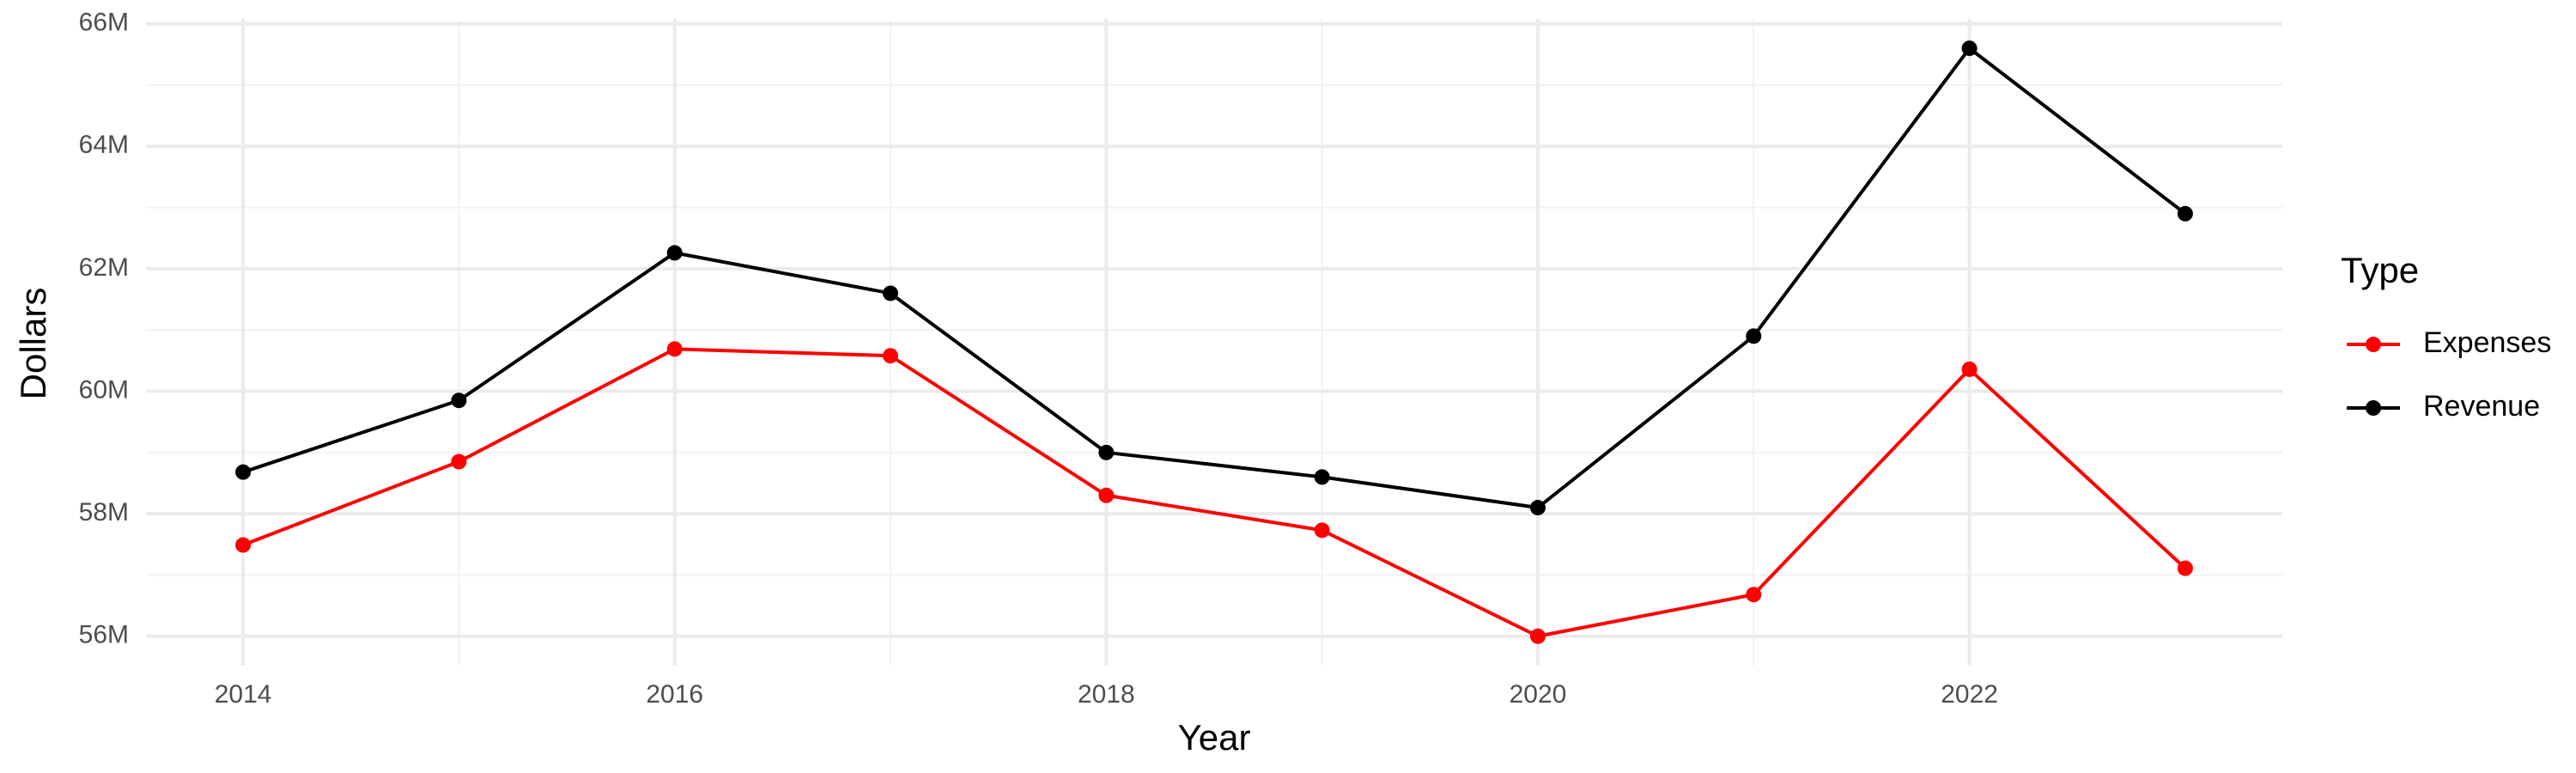 The height and width of the screenshot is (773, 2576). Describe the element at coordinates (243, 694) in the screenshot. I see `x-tick-label: 2014` at that location.